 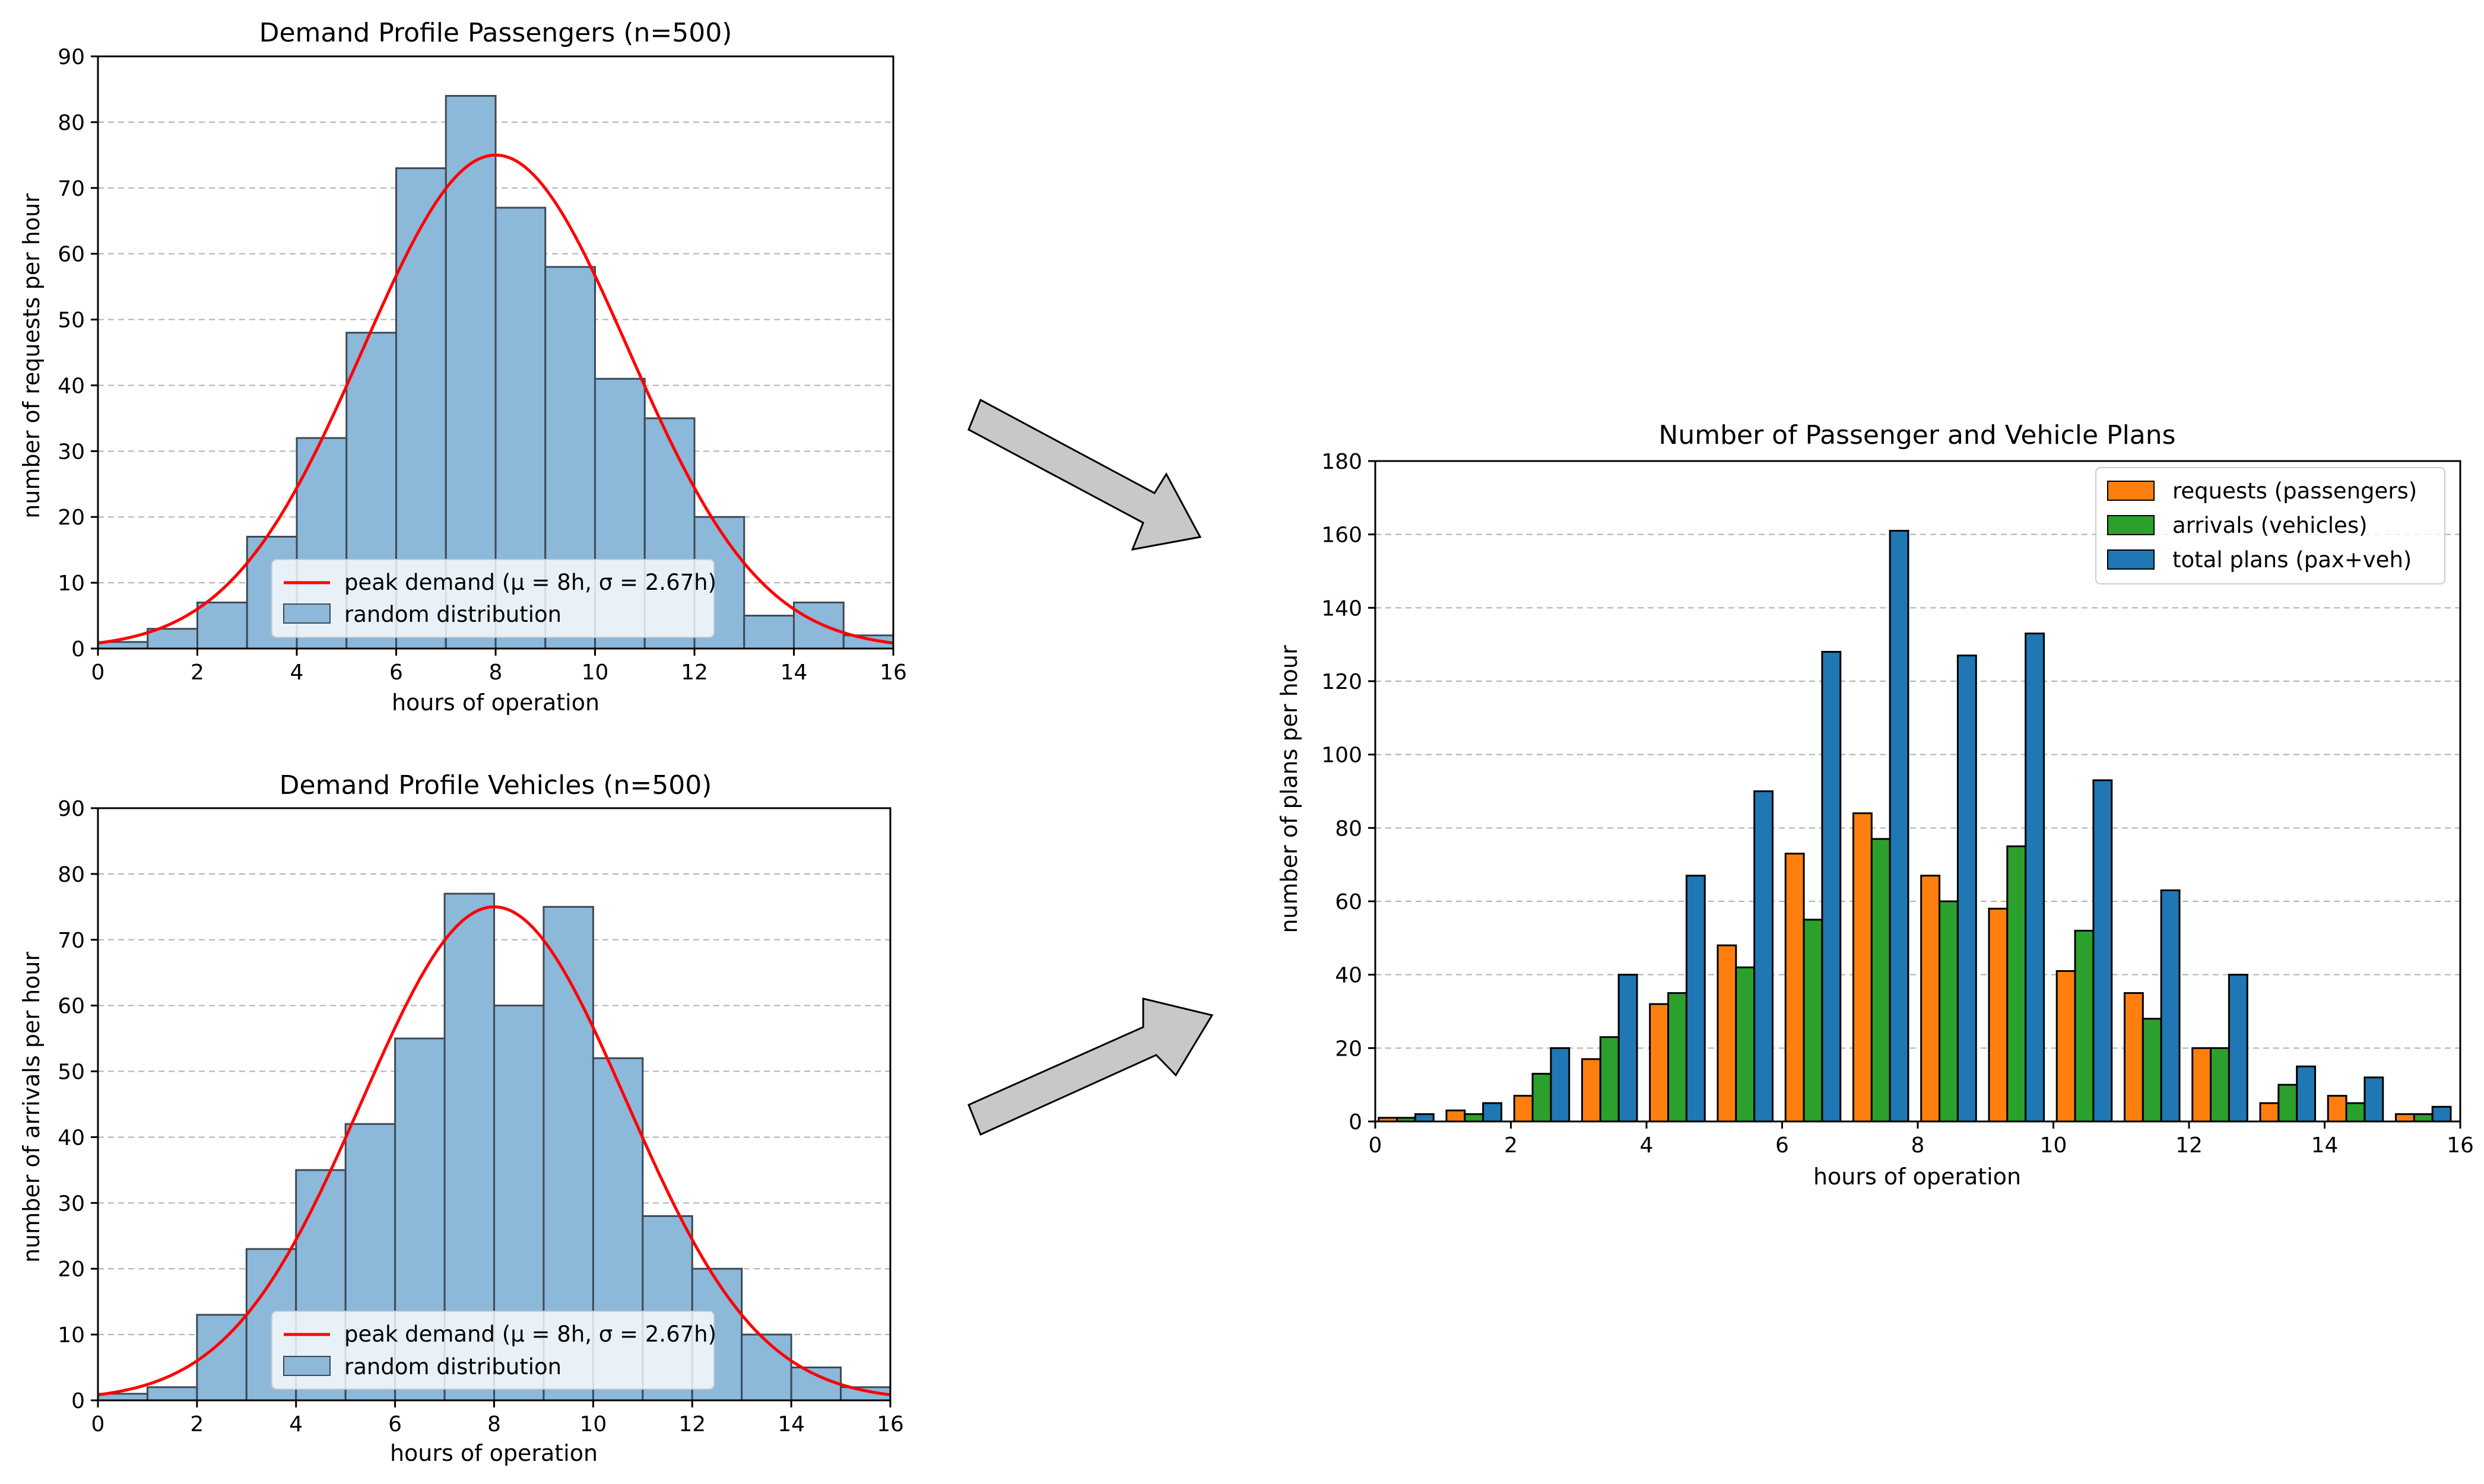 What do you see at coordinates (1341, 682) in the screenshot?
I see `y-tick-label: 120` at bounding box center [1341, 682].